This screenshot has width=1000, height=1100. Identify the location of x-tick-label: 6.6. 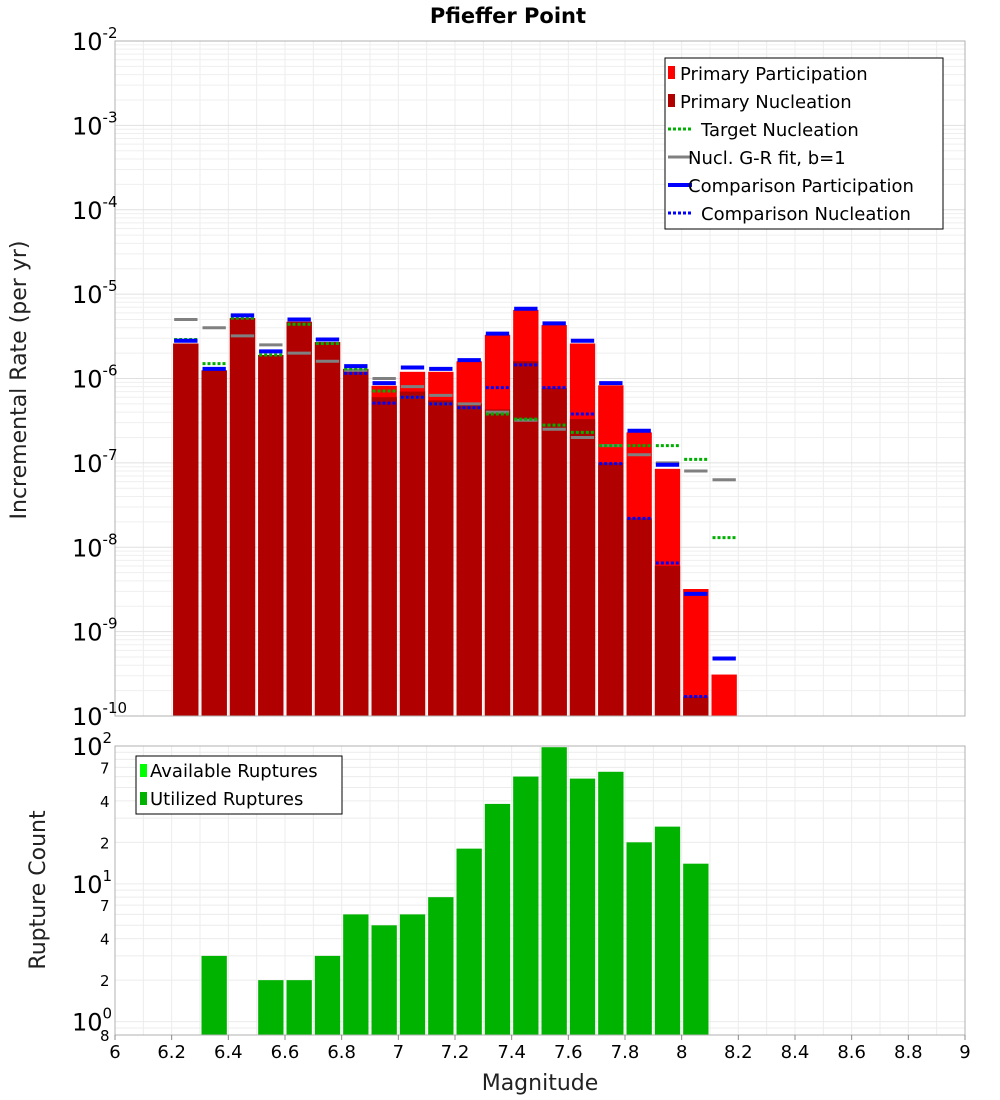
(285, 1052).